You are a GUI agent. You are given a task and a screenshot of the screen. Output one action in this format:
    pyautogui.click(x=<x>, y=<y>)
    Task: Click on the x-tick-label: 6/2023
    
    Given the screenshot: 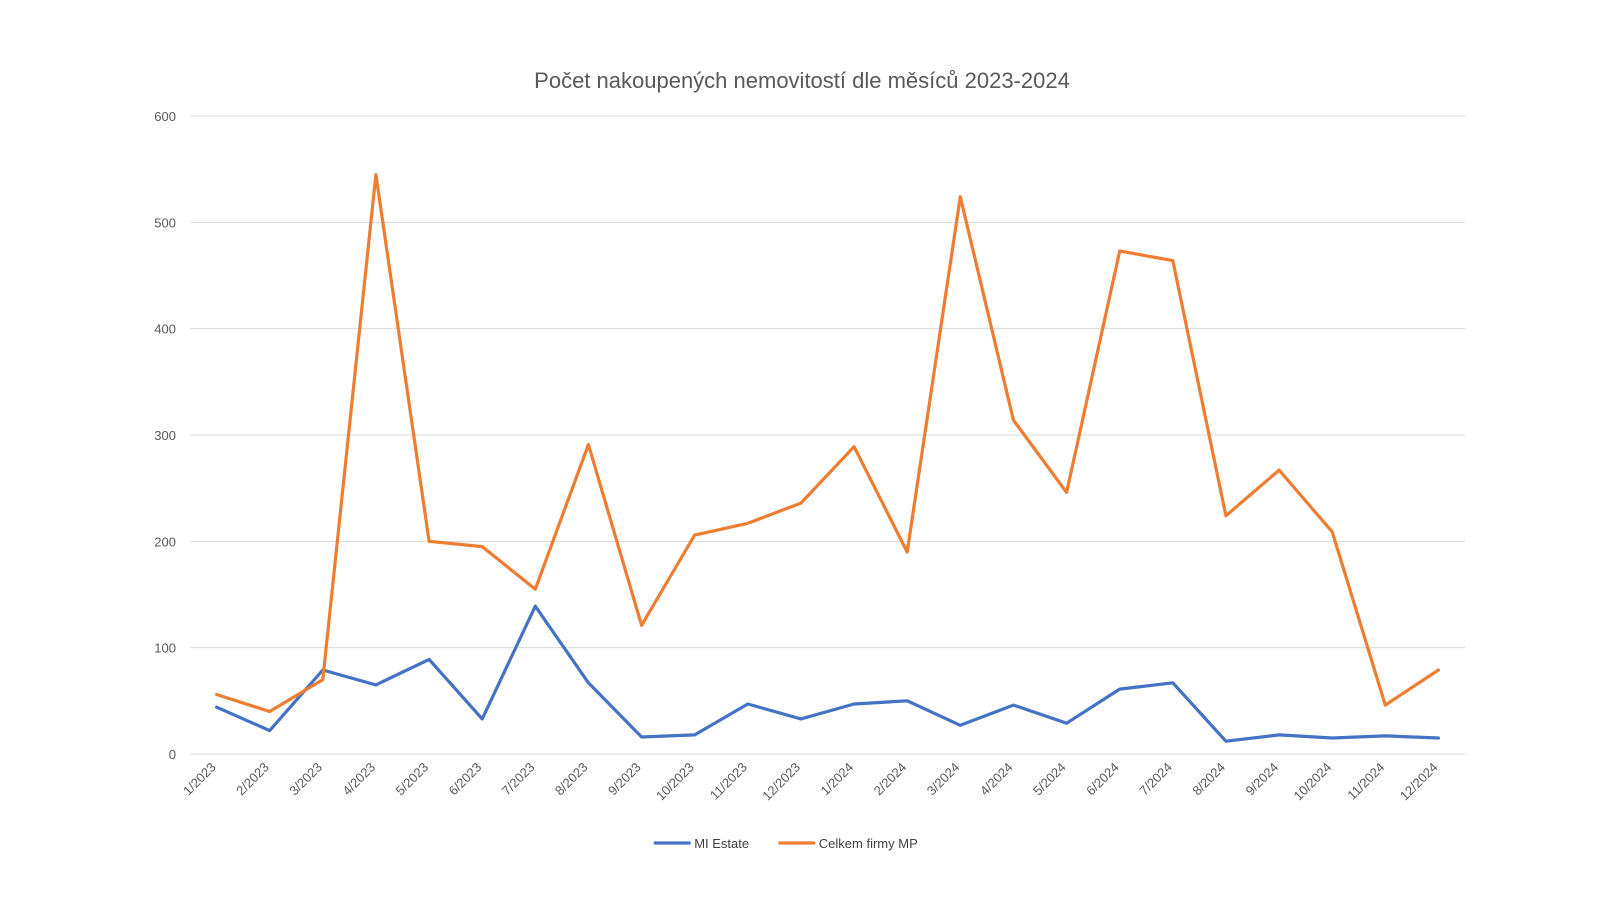 What is the action you would take?
    pyautogui.click(x=465, y=779)
    